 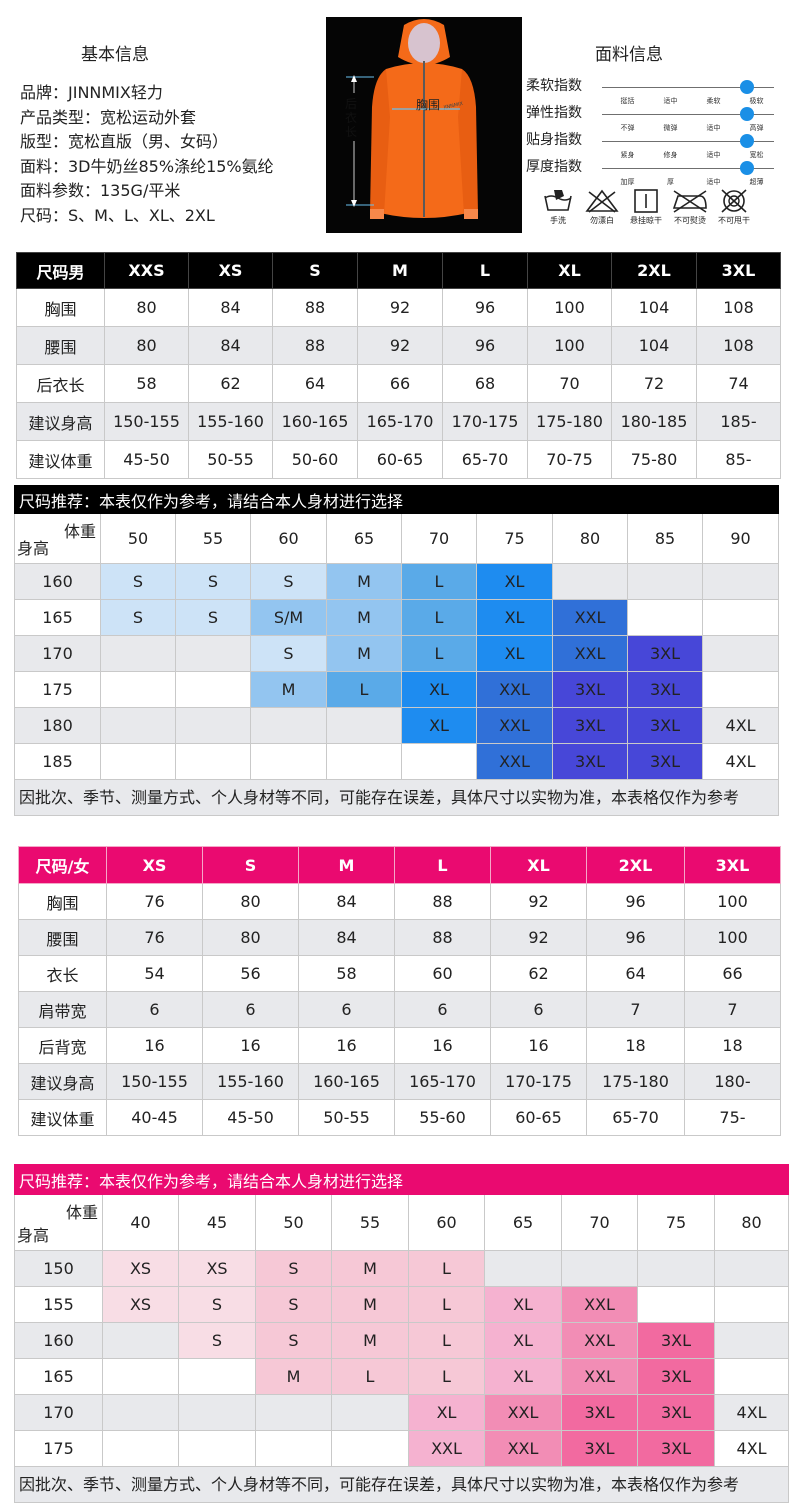 I want to click on size-value: 104, so click(x=654, y=345).